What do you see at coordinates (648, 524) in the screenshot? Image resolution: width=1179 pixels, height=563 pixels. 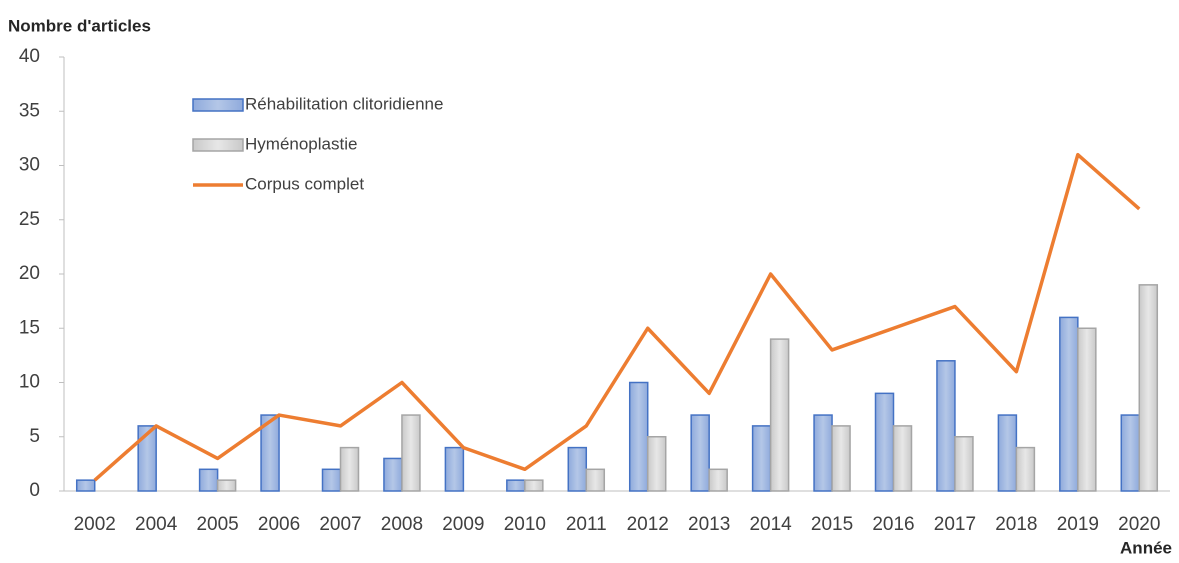 I see `x-tick-label: 2012` at bounding box center [648, 524].